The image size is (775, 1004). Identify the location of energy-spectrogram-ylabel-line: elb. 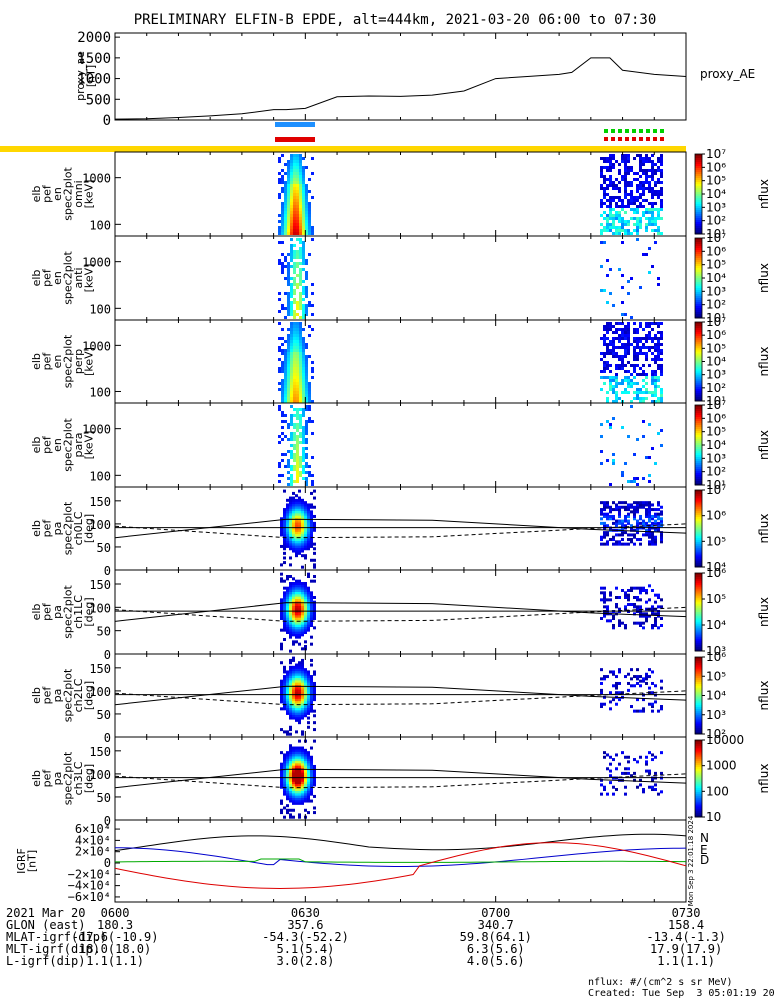
(36, 361).